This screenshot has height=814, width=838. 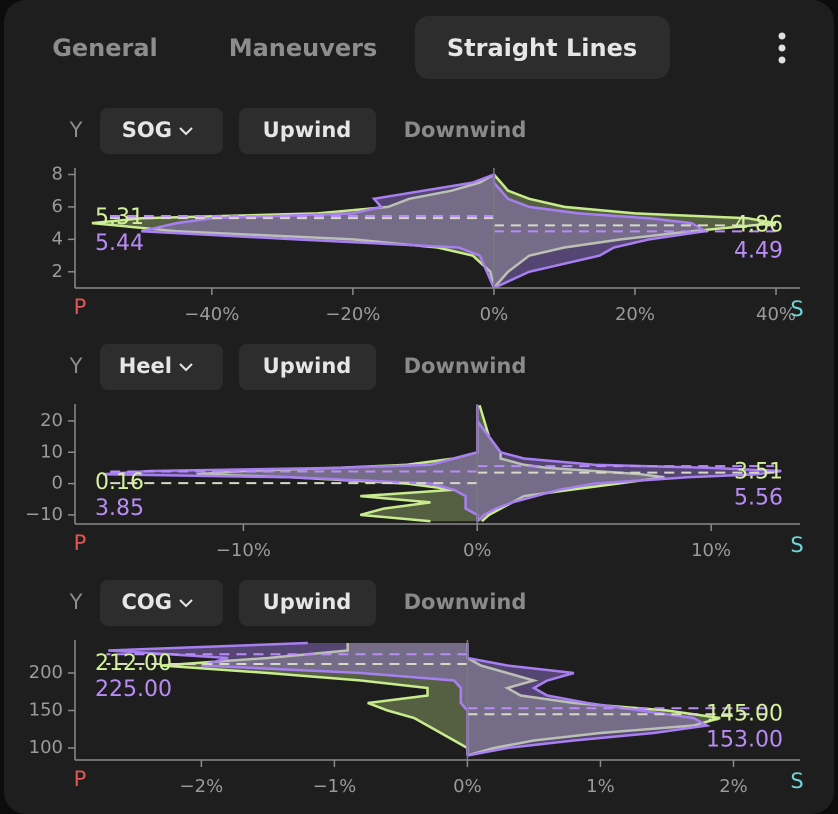 What do you see at coordinates (711, 550) in the screenshot?
I see `x-tick-label: 10%` at bounding box center [711, 550].